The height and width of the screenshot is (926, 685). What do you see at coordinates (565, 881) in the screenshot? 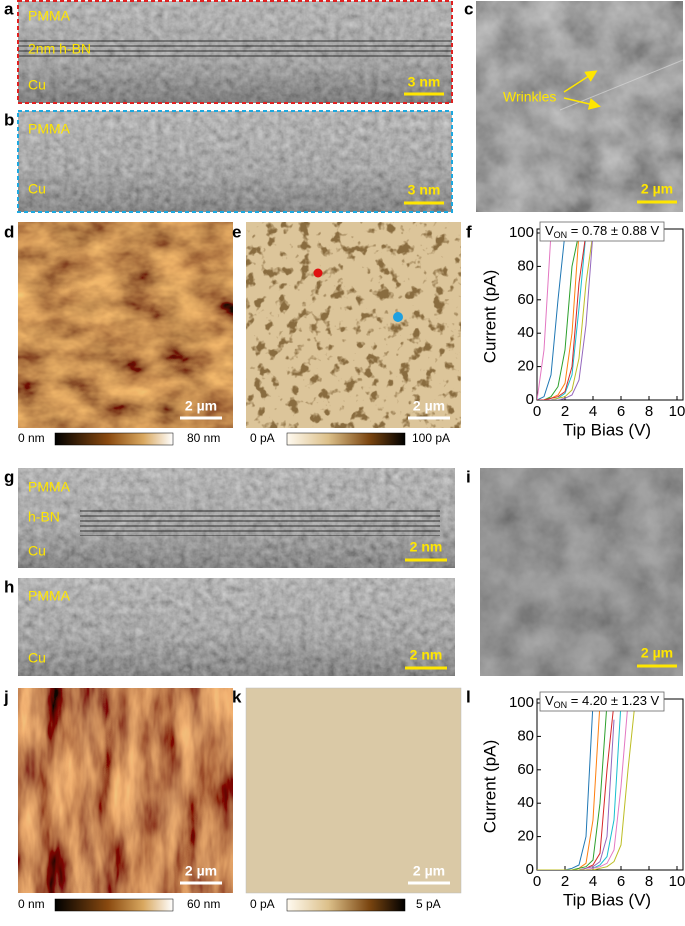
I see `x-tick-label: 2` at bounding box center [565, 881].